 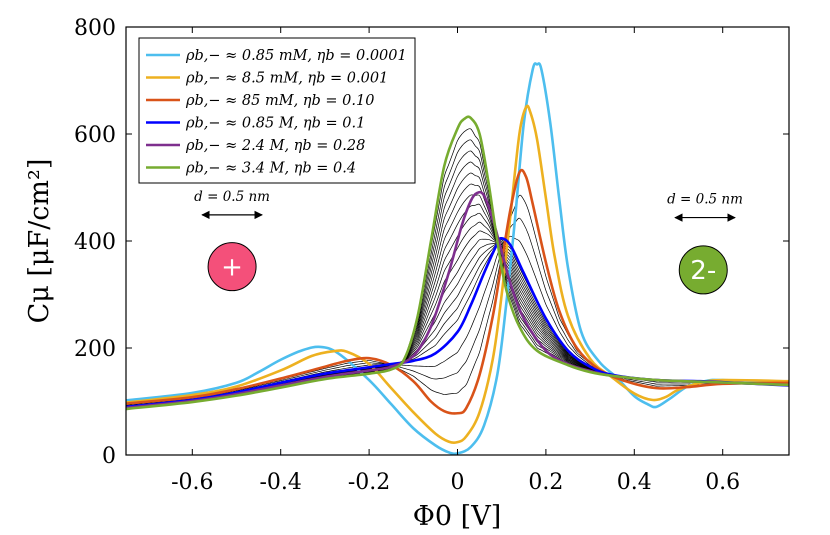 What do you see at coordinates (468, 242) in the screenshot?
I see `annotations: d = 0.5 nm d = 0.5 nm + 2-` at bounding box center [468, 242].